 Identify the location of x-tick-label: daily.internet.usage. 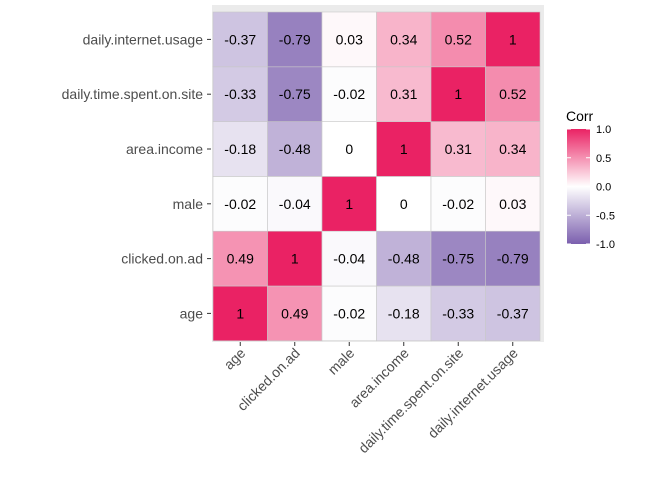
(472, 393).